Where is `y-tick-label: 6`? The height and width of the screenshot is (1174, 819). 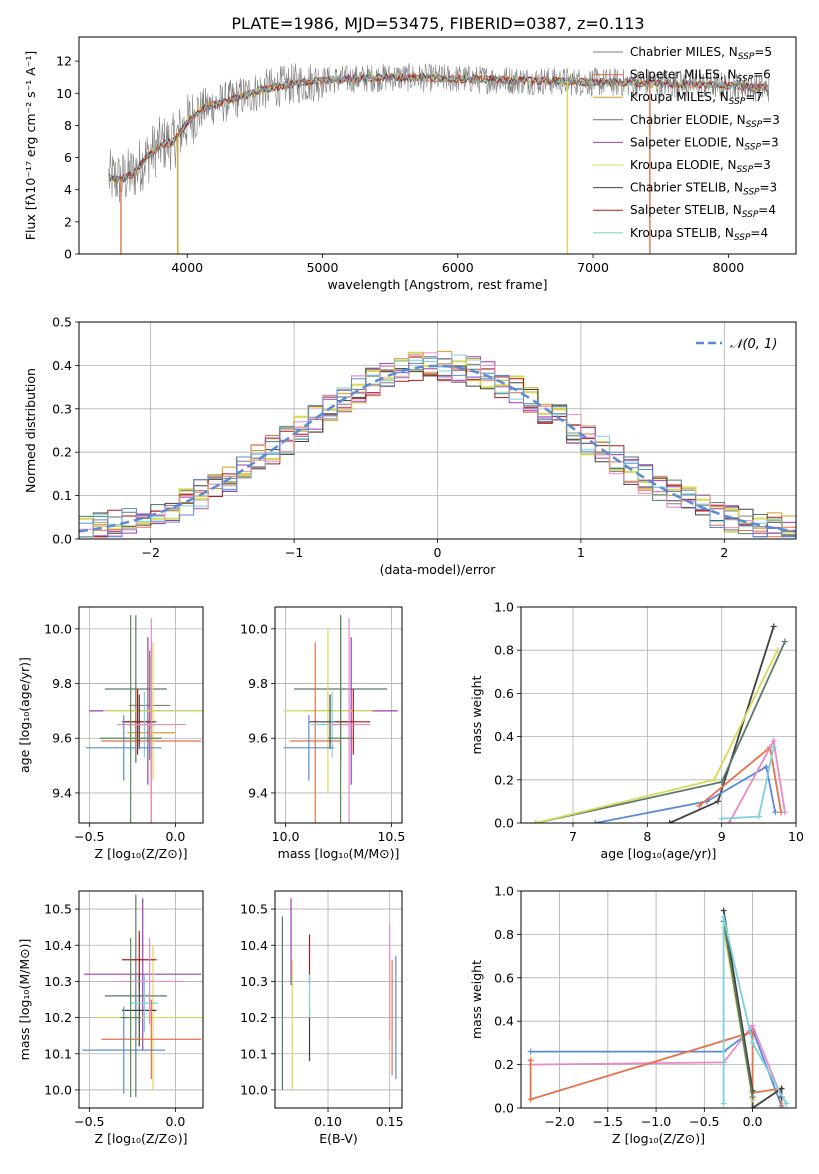
y-tick-label: 6 is located at coordinates (68, 157).